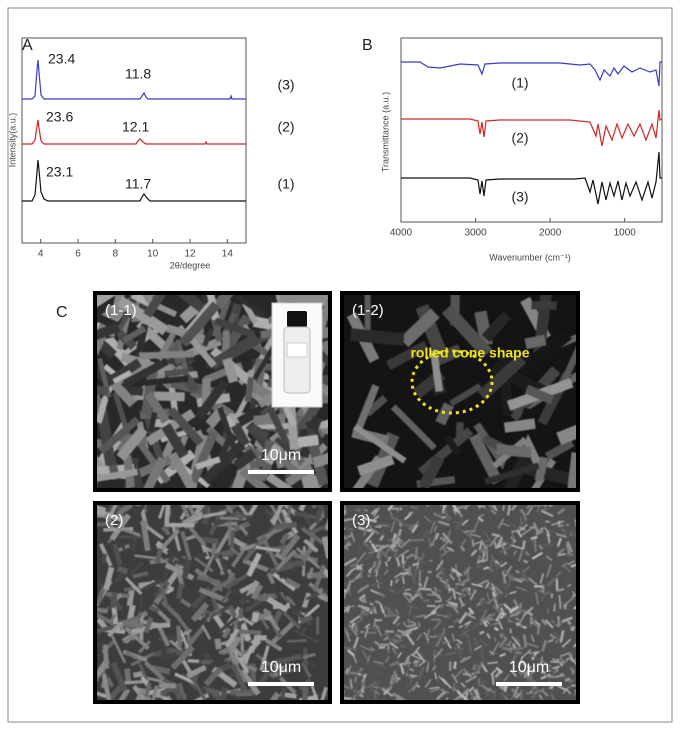 Image resolution: width=680 pixels, height=731 pixels. I want to click on x-tick-label: 4, so click(41, 254).